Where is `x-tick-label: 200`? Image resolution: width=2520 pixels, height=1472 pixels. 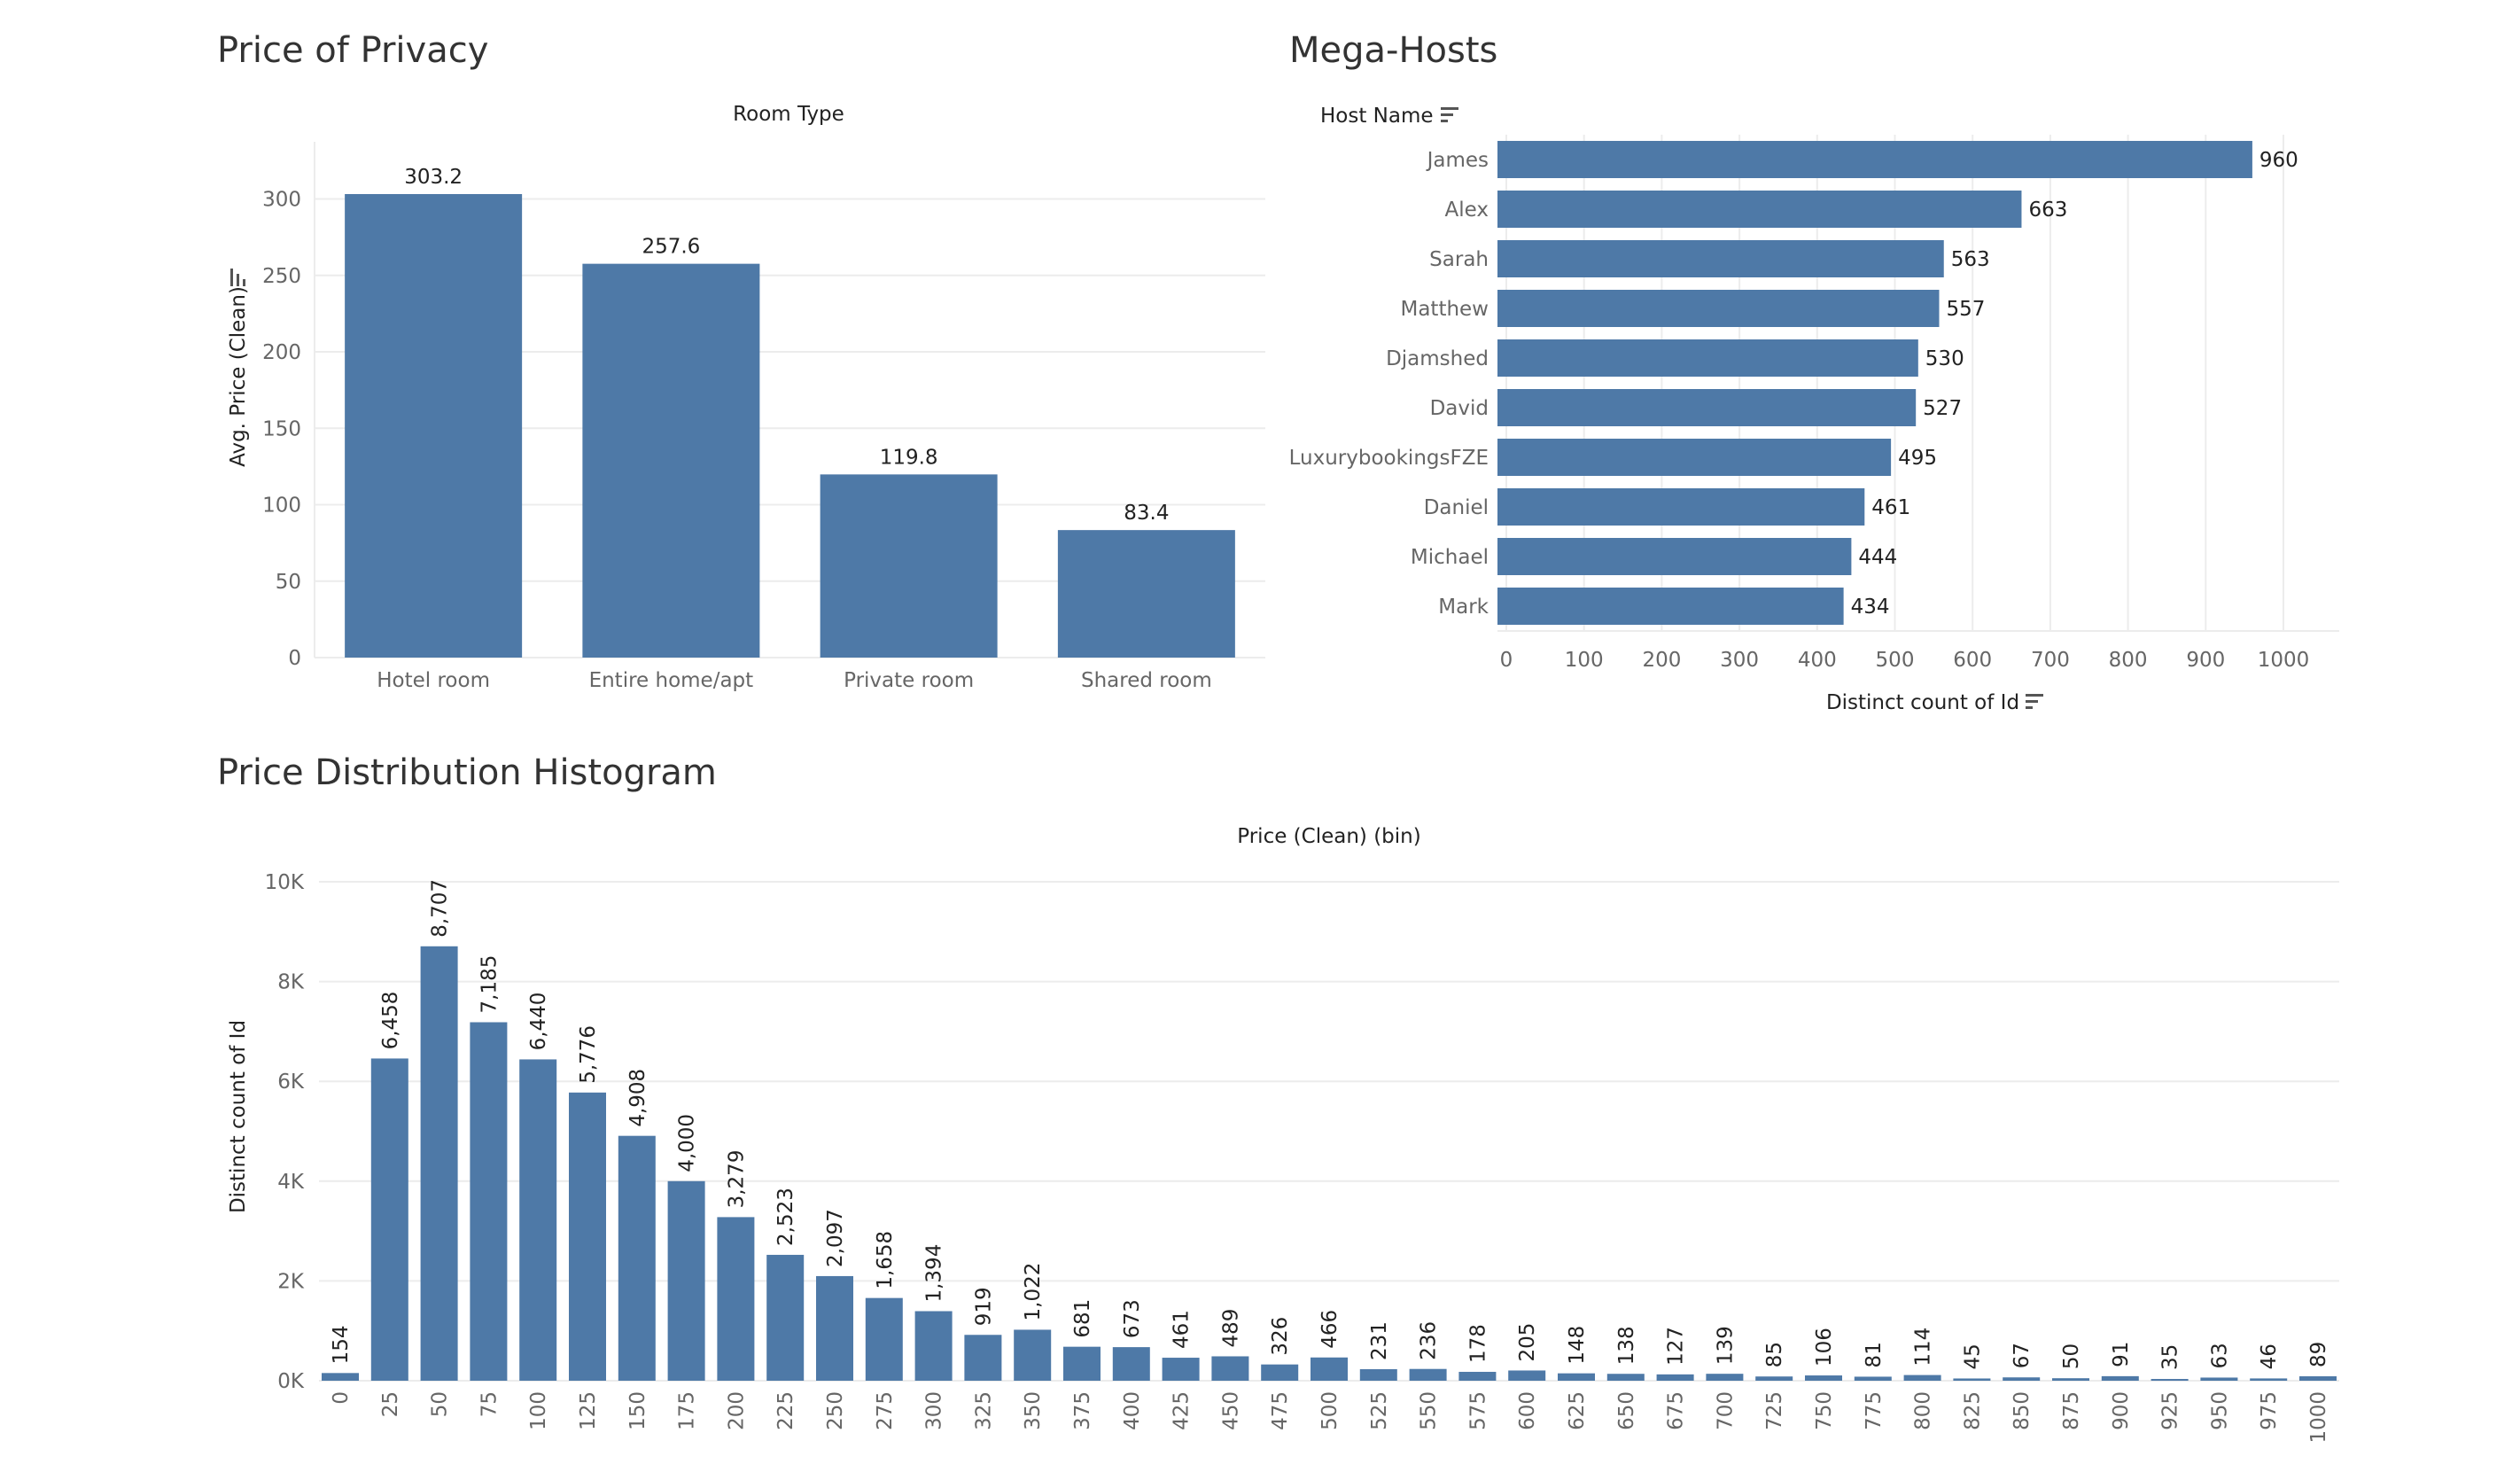
x-tick-label: 200 is located at coordinates (1661, 661).